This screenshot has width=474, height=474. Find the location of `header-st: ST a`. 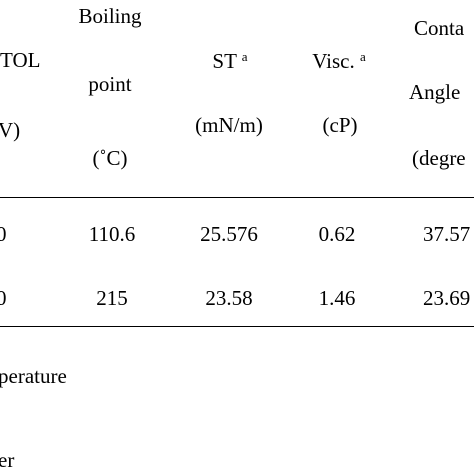

header-st: ST a is located at coordinates (229, 61).